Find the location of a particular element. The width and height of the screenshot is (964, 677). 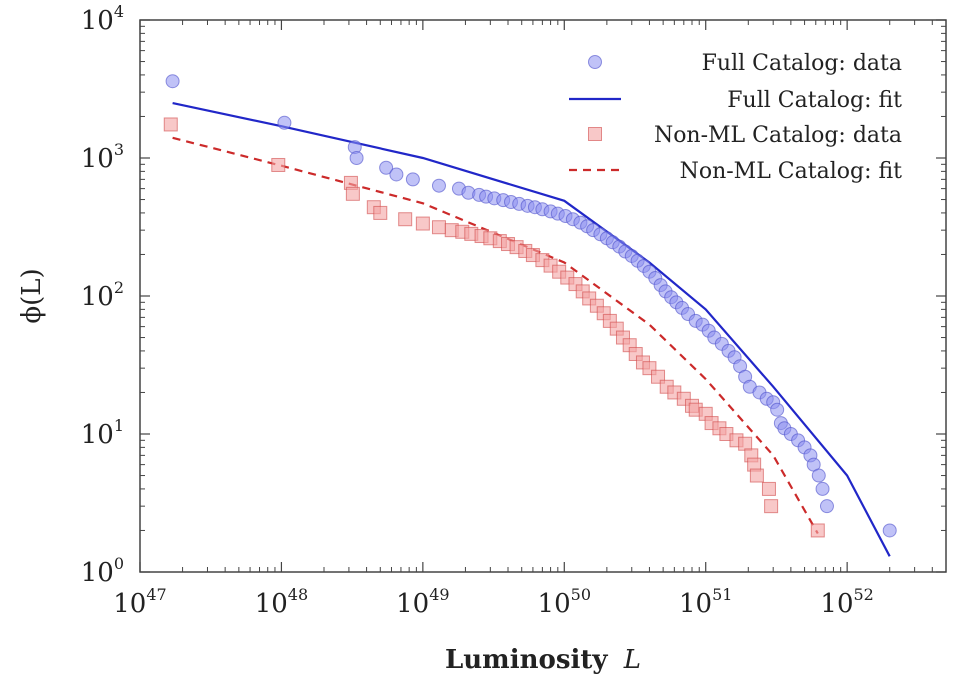

x-tick-label: 1049 is located at coordinates (422, 602).